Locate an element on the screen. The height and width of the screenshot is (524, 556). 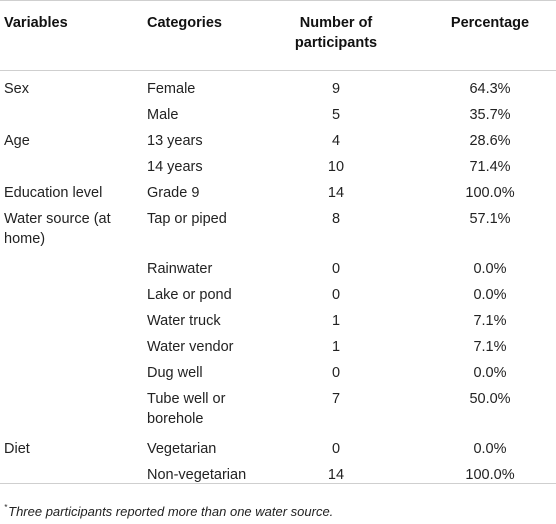
row-category: Non-vegetarian is located at coordinates (197, 475).